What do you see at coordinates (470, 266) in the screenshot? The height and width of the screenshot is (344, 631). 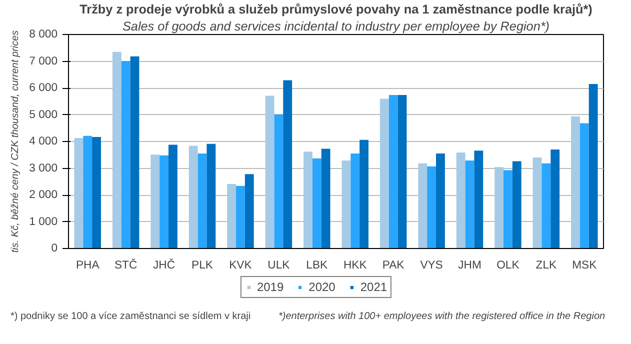 I see `x-tick-label: JHM` at bounding box center [470, 266].